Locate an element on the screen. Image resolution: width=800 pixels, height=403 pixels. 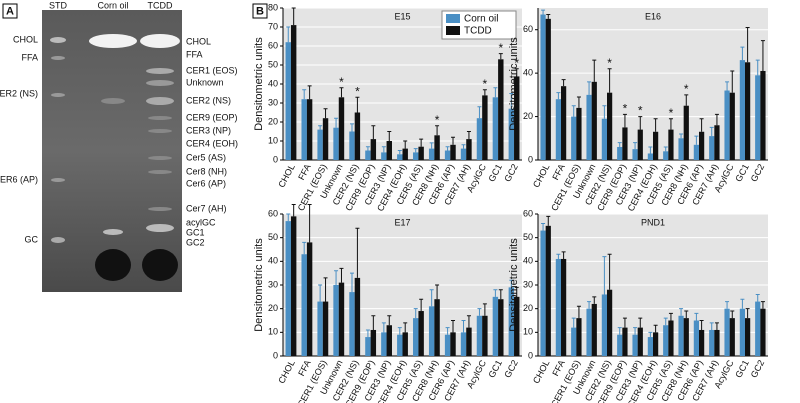
panel-label: A is located at coordinates (10, 11).